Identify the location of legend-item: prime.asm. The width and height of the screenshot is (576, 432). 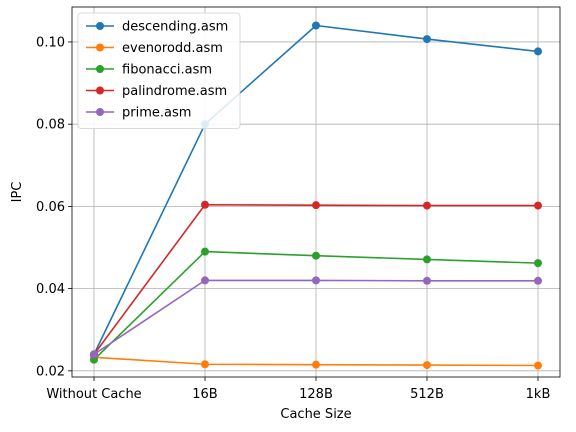
(138, 113).